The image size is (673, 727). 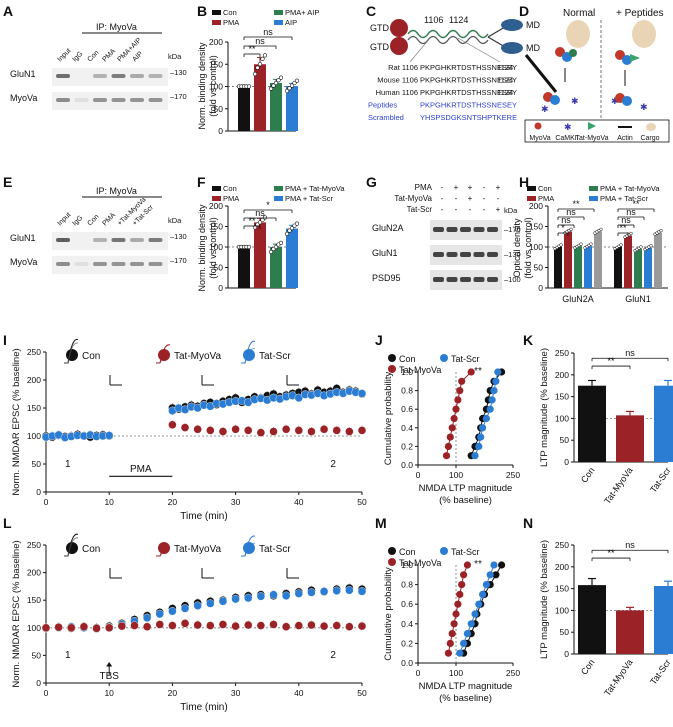 What do you see at coordinates (34, 380) in the screenshot?
I see `panel-I-y-tick-label: 200` at bounding box center [34, 380].